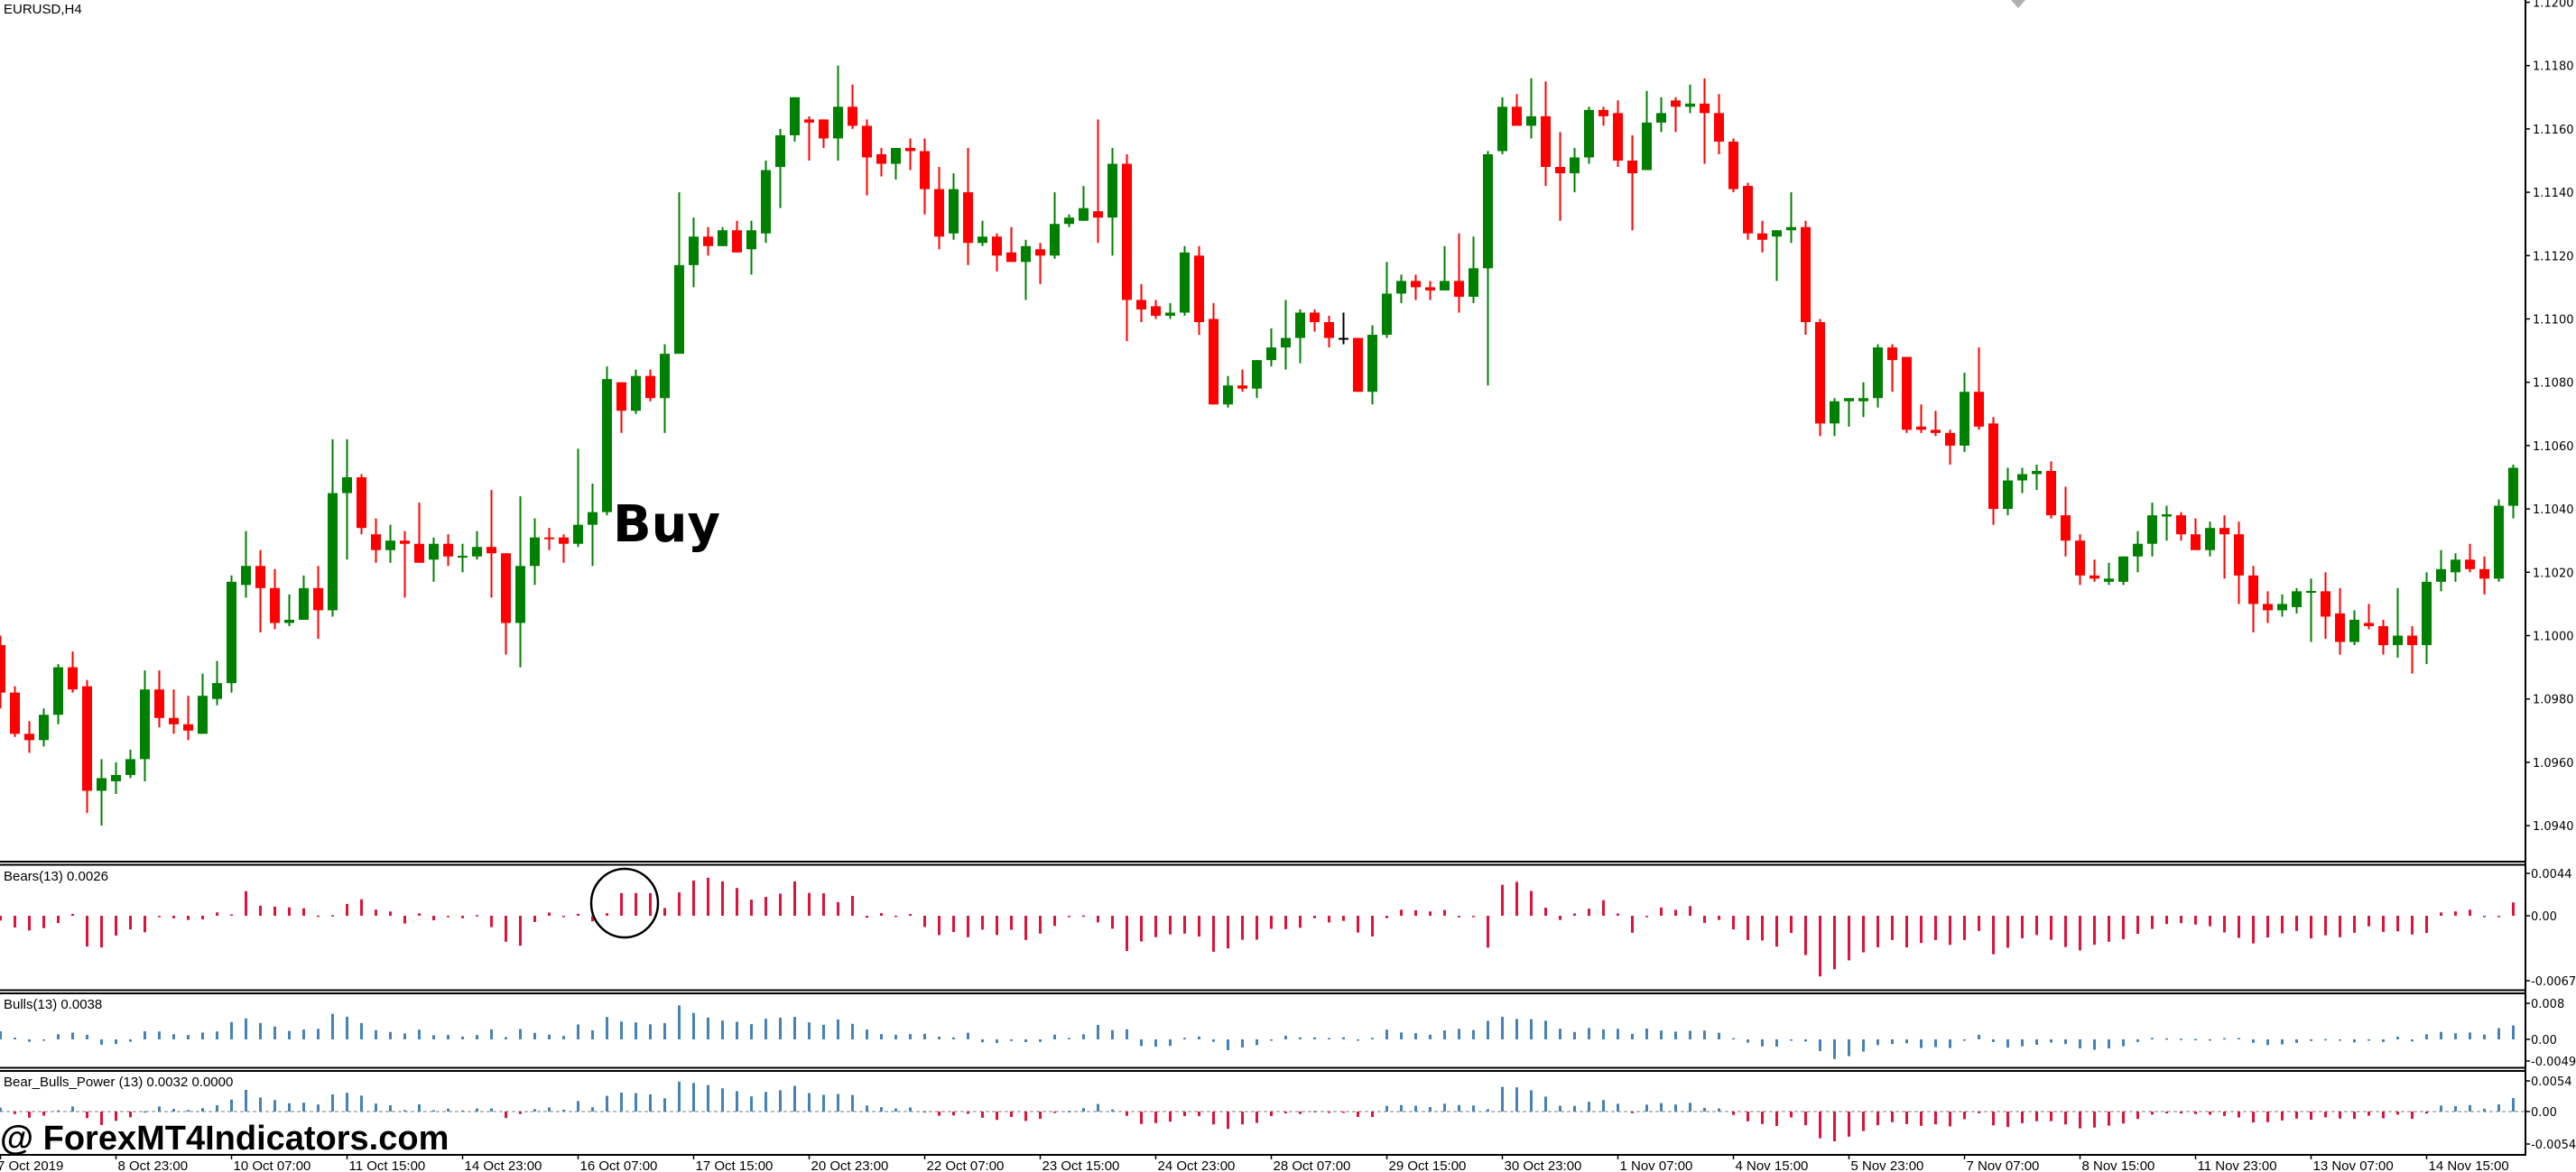 This screenshot has height=1172, width=2576. I want to click on price-tick-label: 1.0980, so click(2553, 700).